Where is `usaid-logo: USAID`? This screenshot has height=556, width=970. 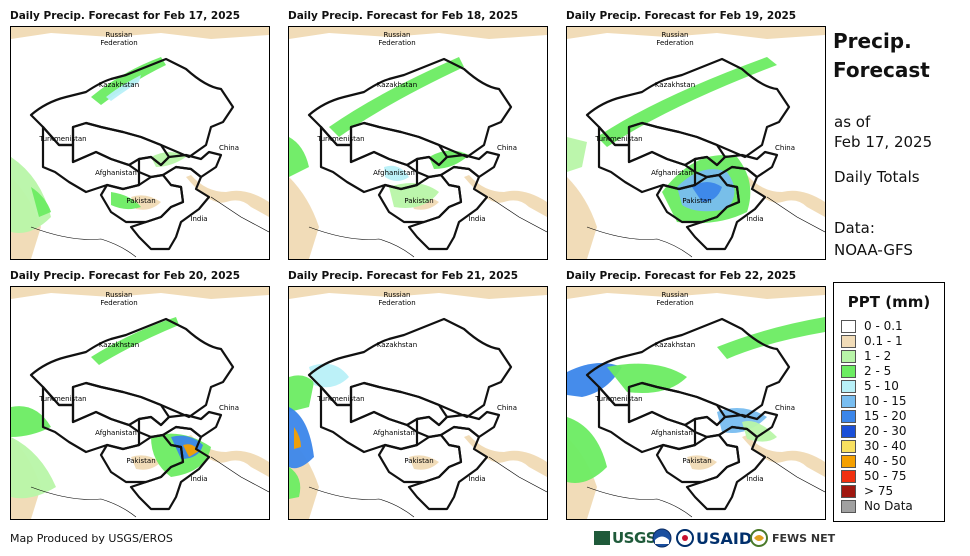 usaid-logo: USAID is located at coordinates (714, 540).